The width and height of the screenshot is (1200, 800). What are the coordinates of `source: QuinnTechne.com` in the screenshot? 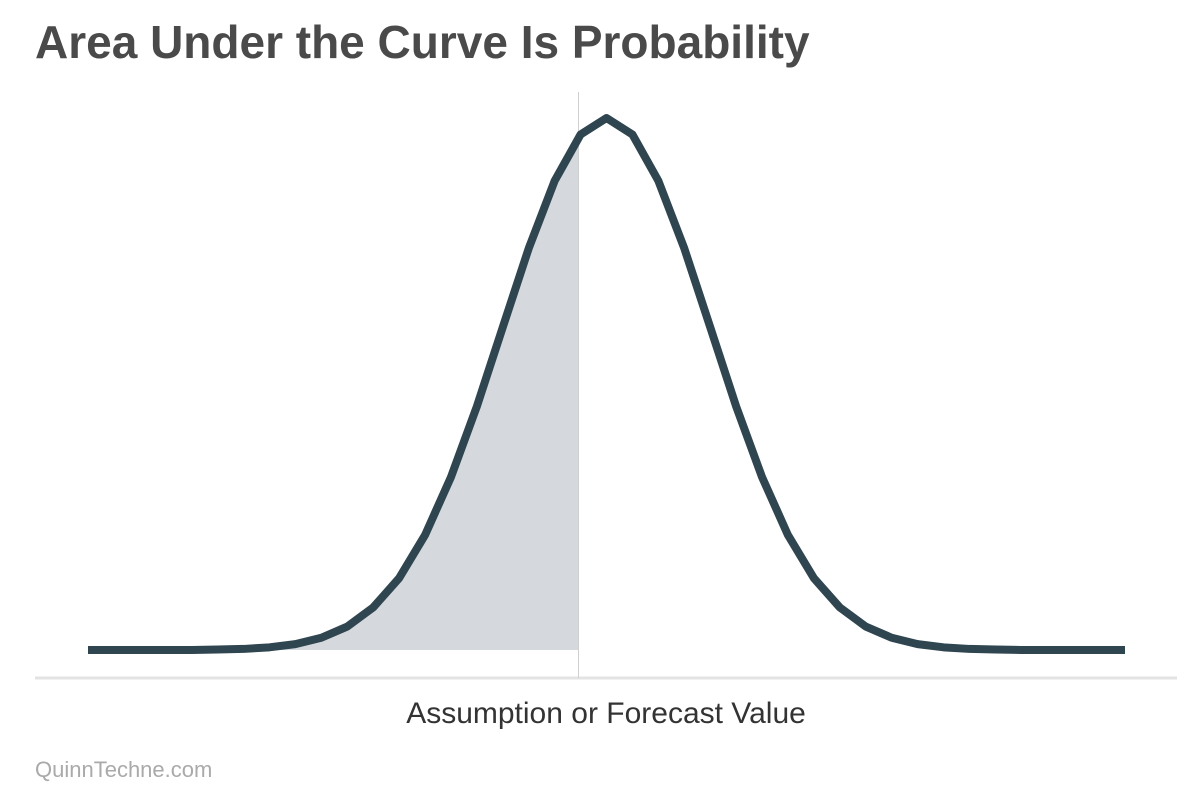 It's located at (123, 769).